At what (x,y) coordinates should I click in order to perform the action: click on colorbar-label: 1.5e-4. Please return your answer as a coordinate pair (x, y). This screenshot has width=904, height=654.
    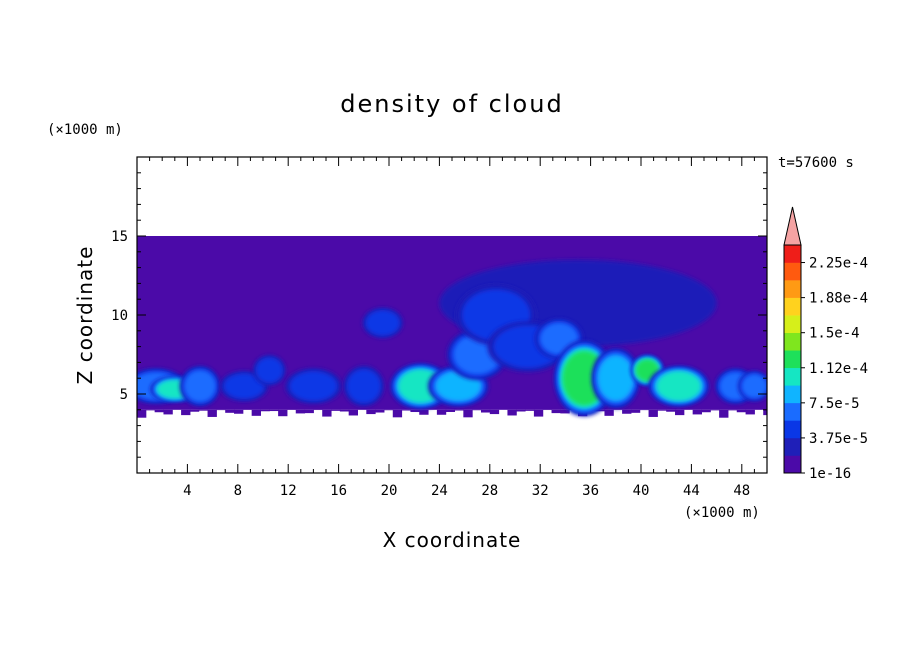
    Looking at the image, I should click on (834, 334).